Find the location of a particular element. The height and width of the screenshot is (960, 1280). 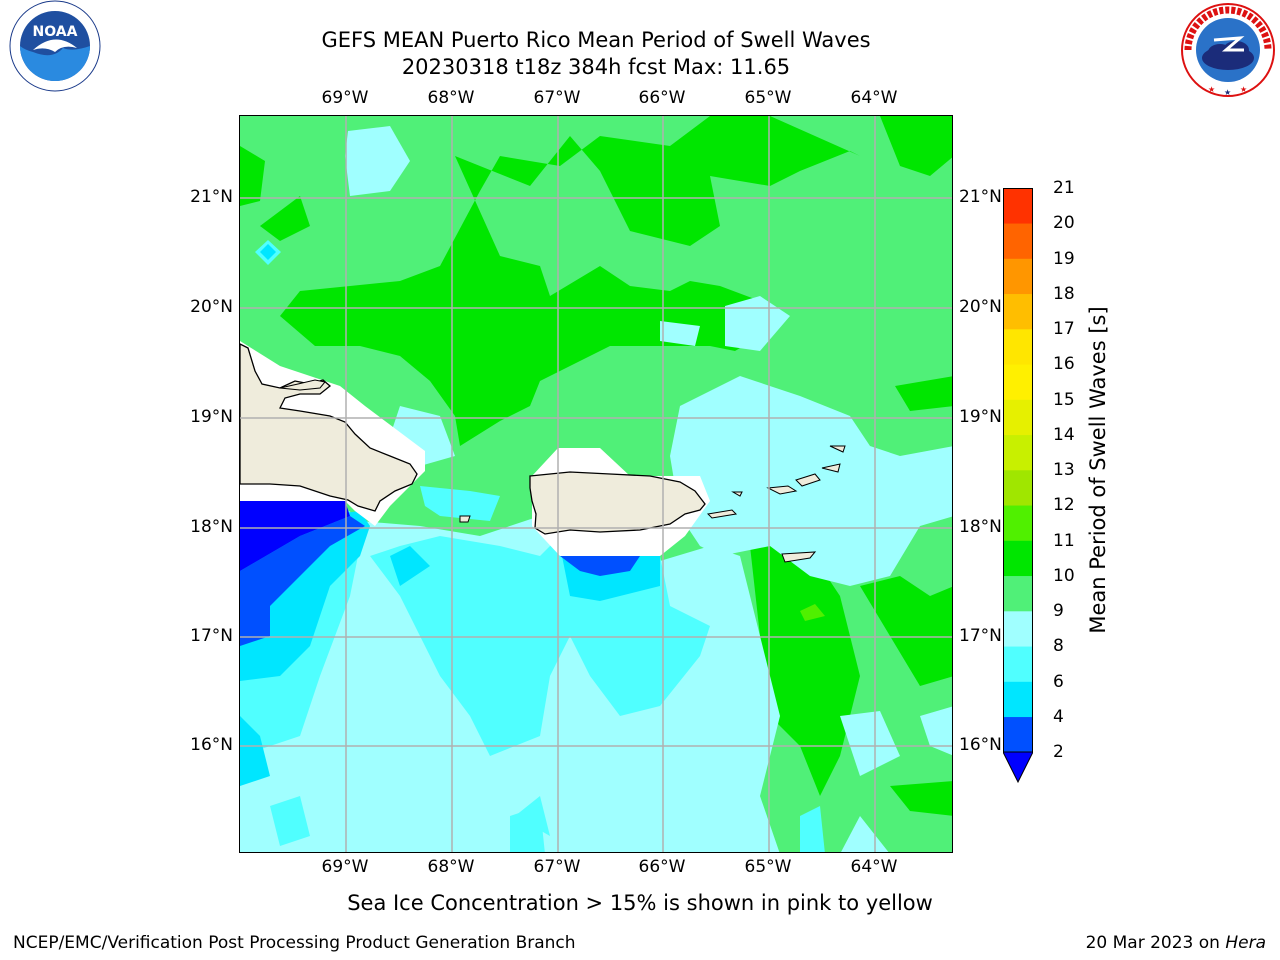

colorbar-outline is located at coordinates (1018, 470).